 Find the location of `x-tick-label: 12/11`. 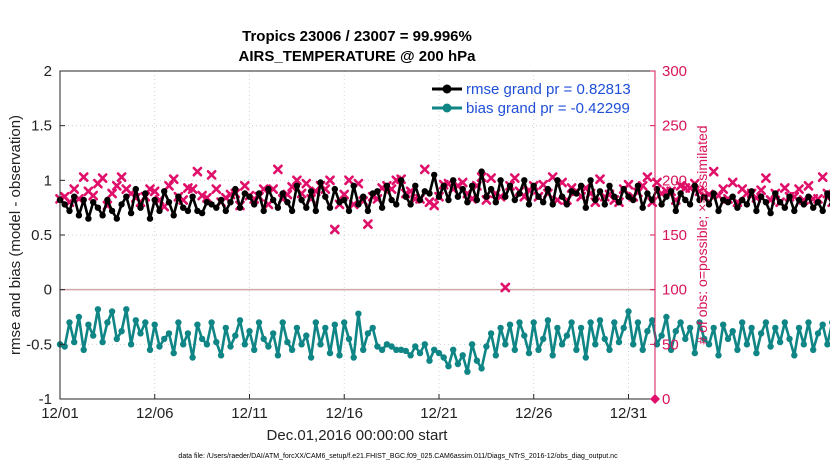

x-tick-label: 12/11 is located at coordinates (249, 413).